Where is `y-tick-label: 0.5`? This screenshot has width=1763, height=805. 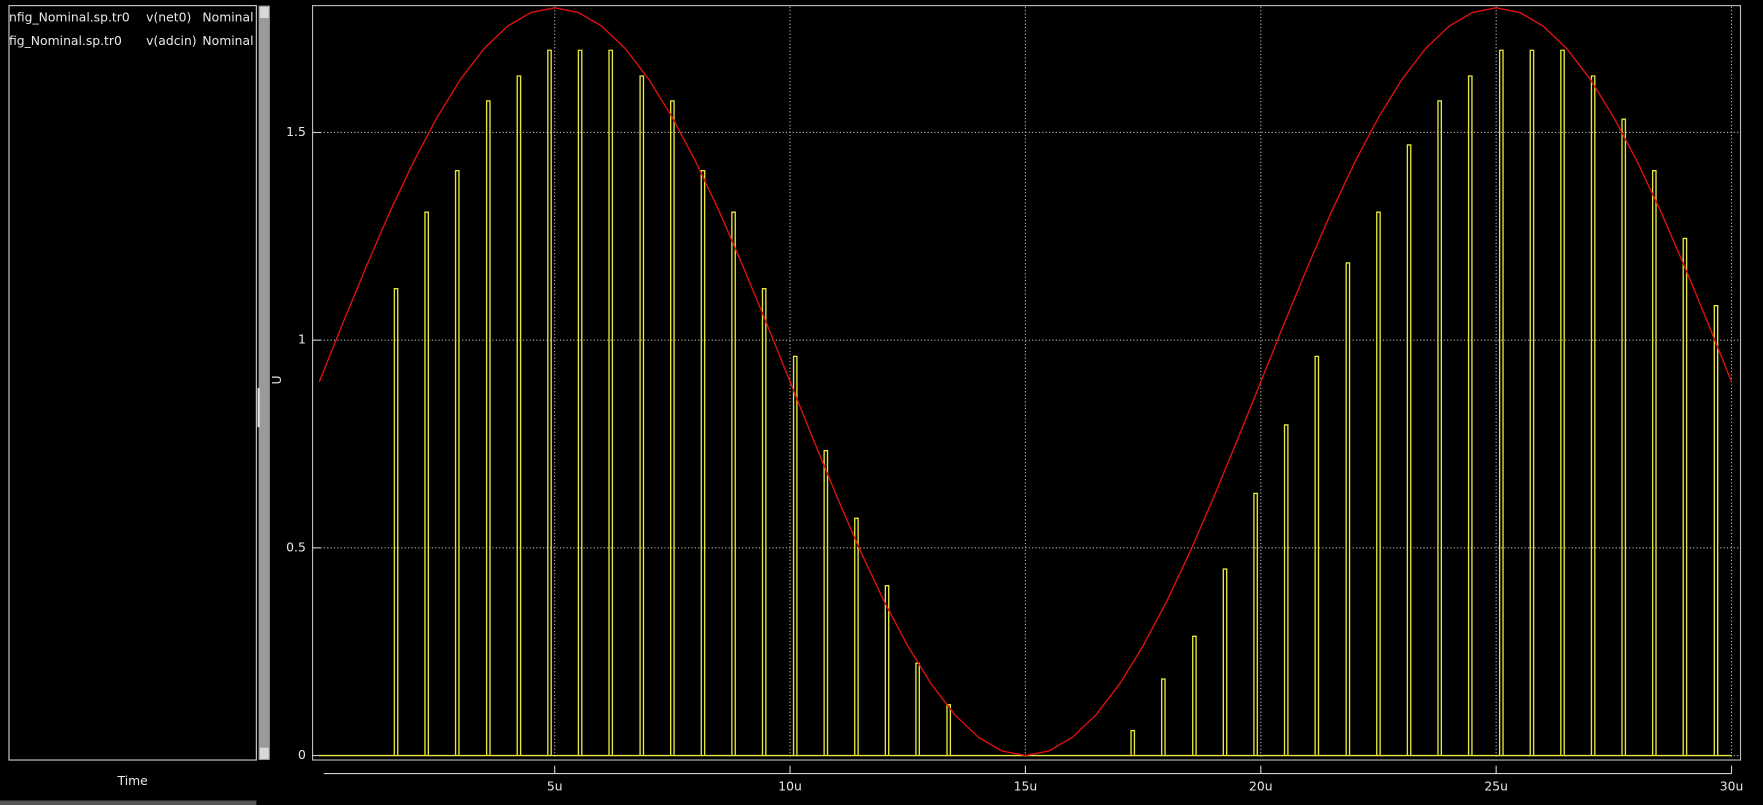 y-tick-label: 0.5 is located at coordinates (296, 547).